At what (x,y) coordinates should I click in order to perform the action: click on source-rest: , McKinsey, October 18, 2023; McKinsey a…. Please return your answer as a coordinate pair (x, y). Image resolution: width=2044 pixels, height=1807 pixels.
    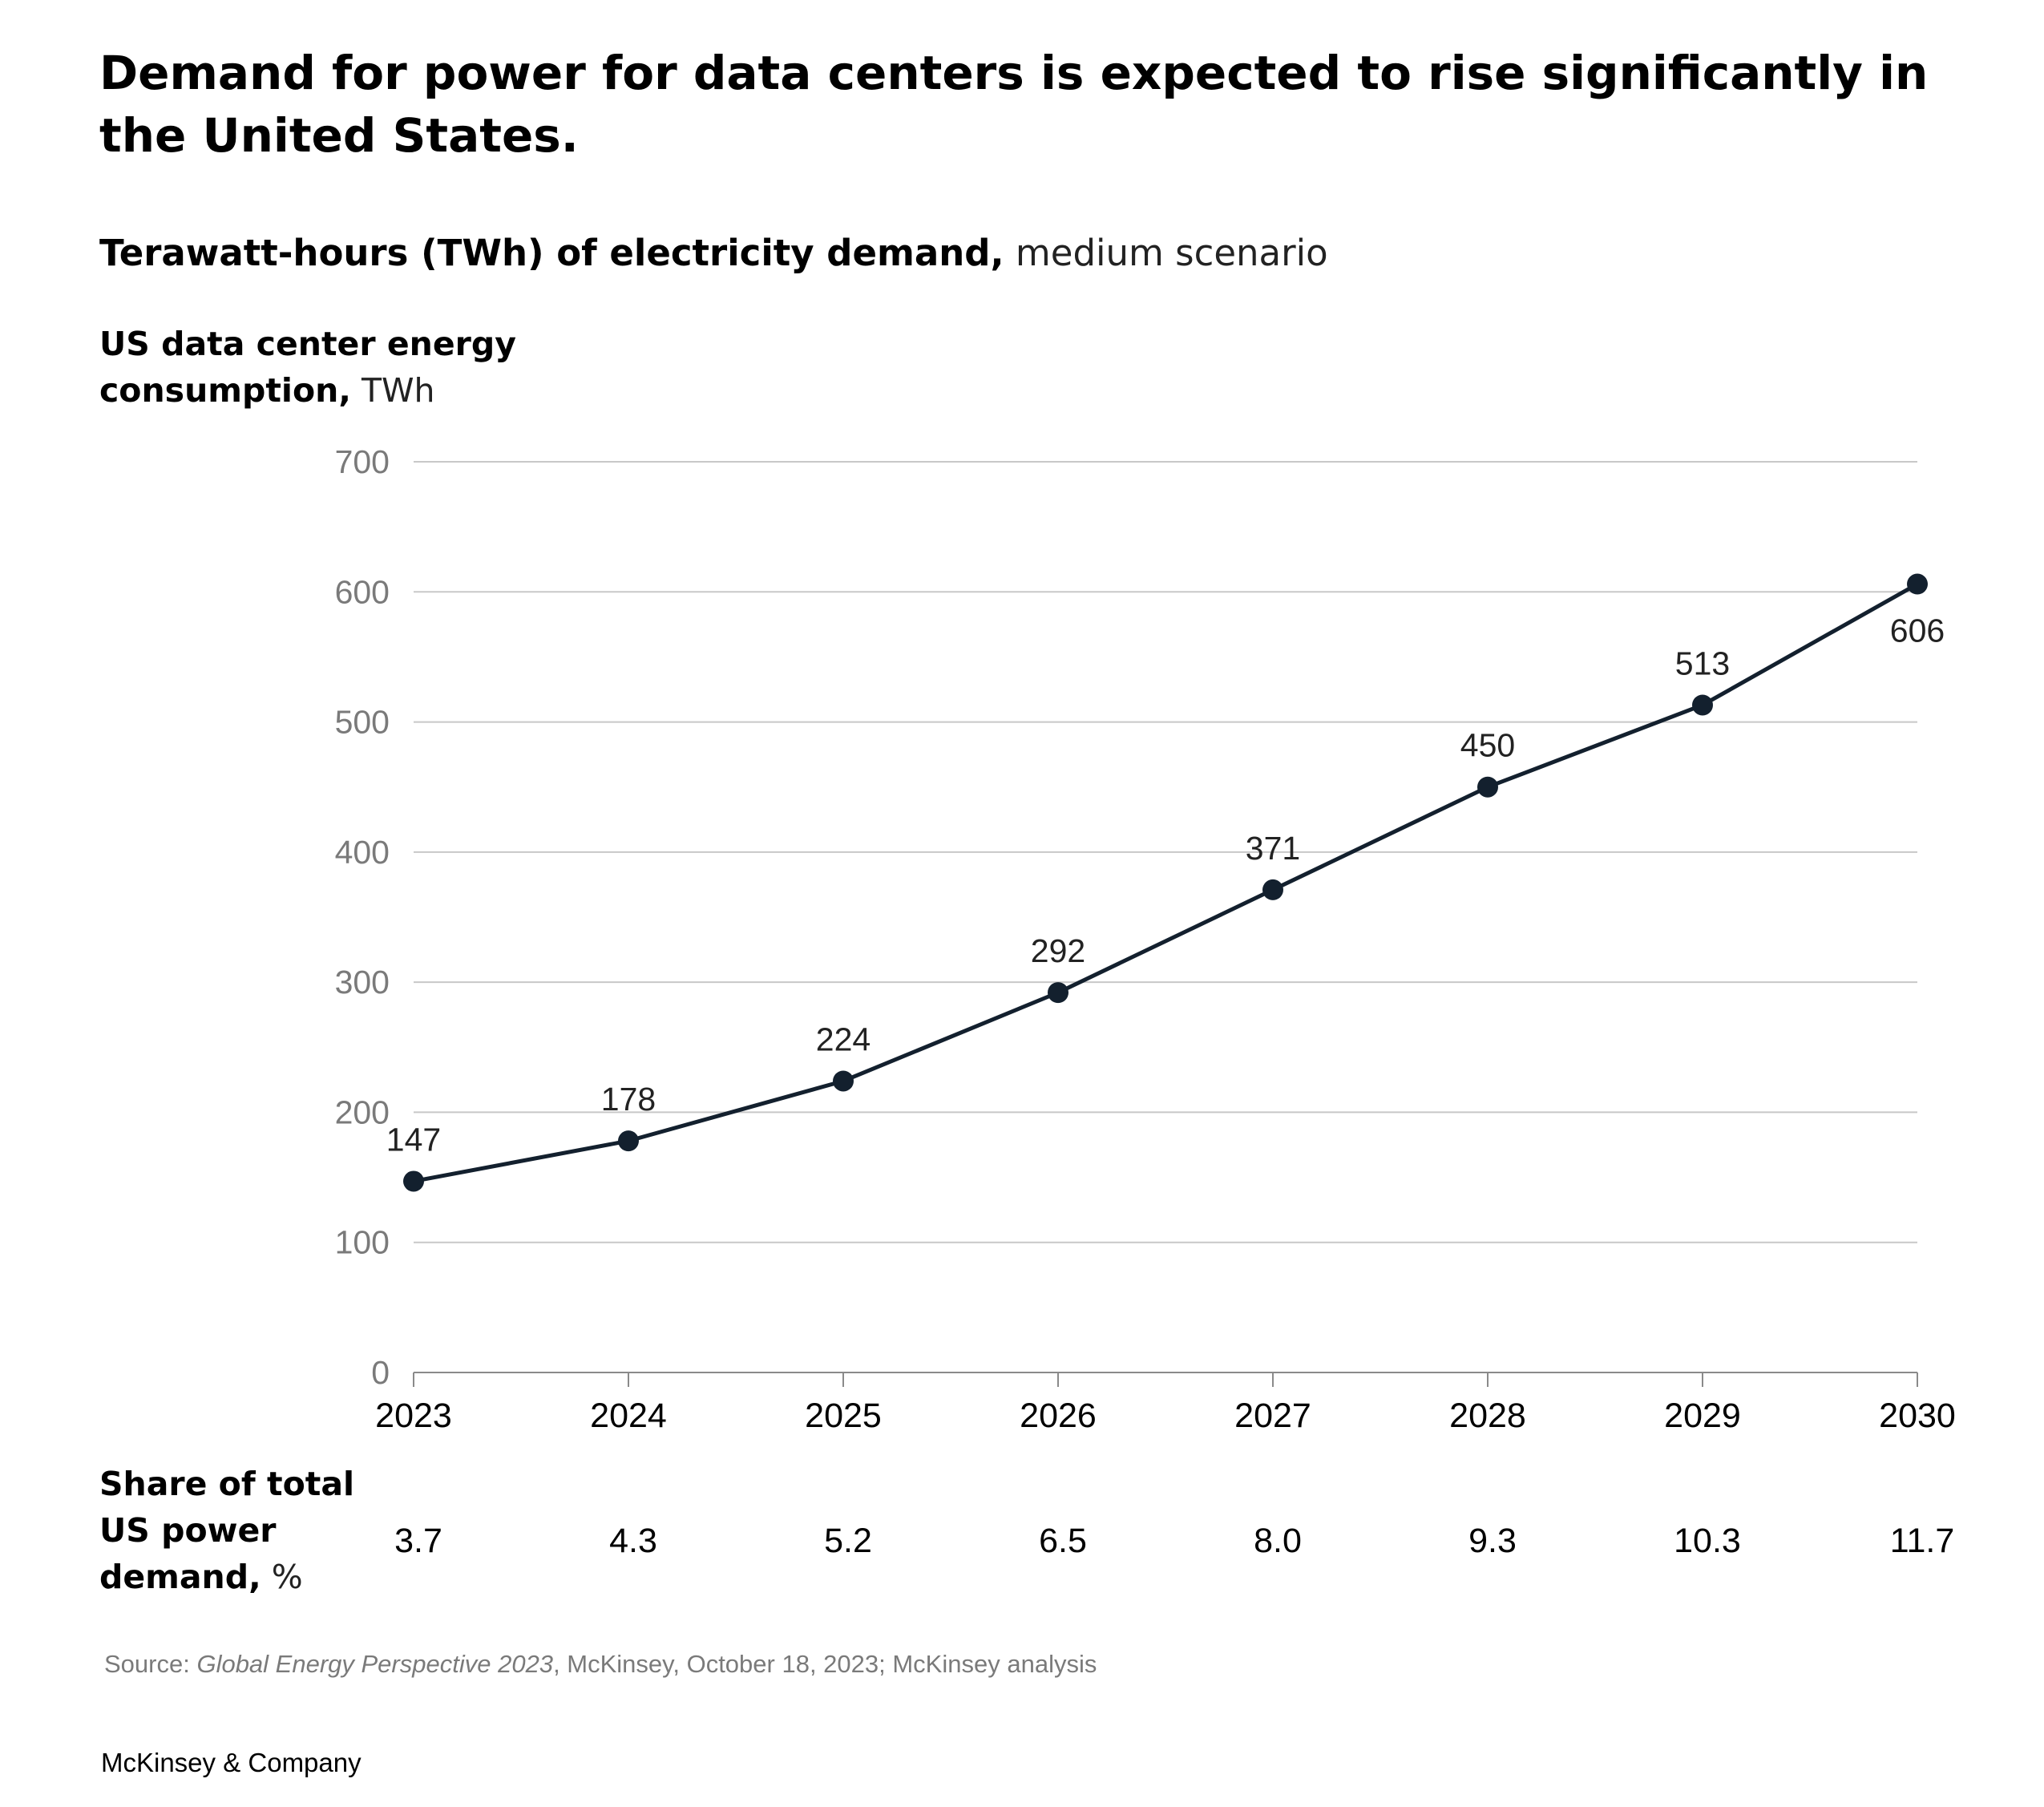
    Looking at the image, I should click on (825, 1664).